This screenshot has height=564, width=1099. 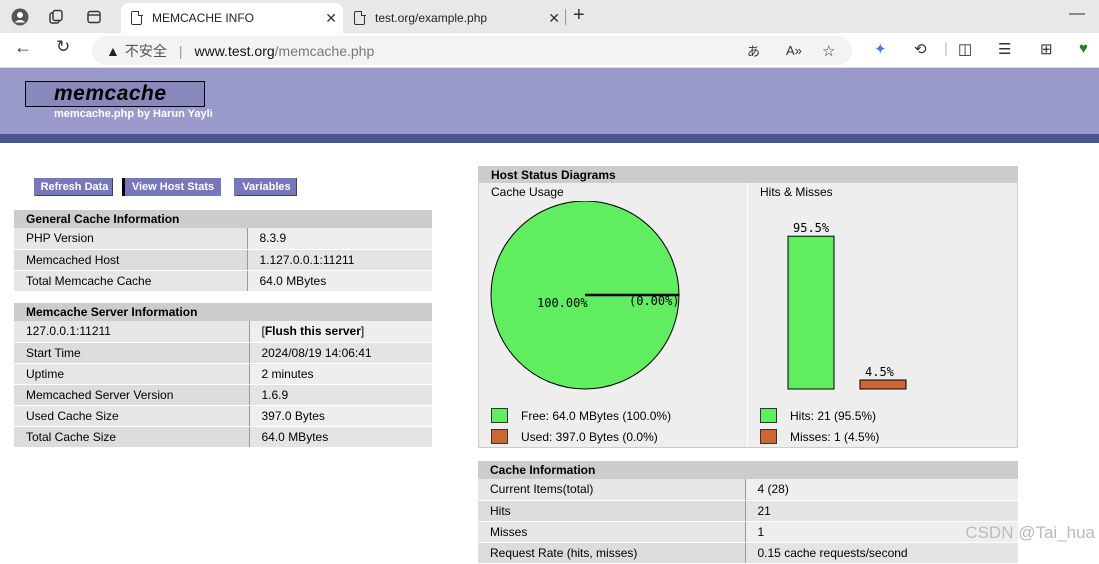 What do you see at coordinates (20, 17) in the screenshot?
I see `profile-icon` at bounding box center [20, 17].